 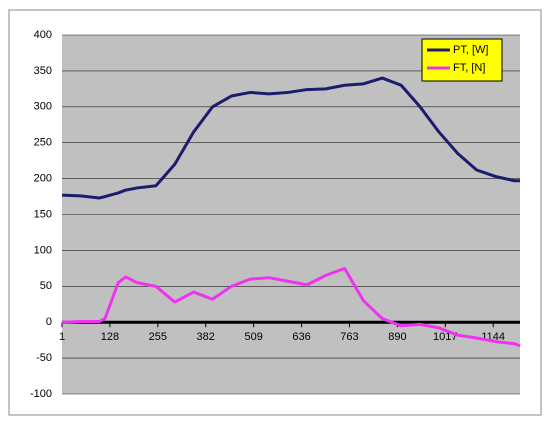 What do you see at coordinates (206, 337) in the screenshot?
I see `x-tick-label: 382` at bounding box center [206, 337].